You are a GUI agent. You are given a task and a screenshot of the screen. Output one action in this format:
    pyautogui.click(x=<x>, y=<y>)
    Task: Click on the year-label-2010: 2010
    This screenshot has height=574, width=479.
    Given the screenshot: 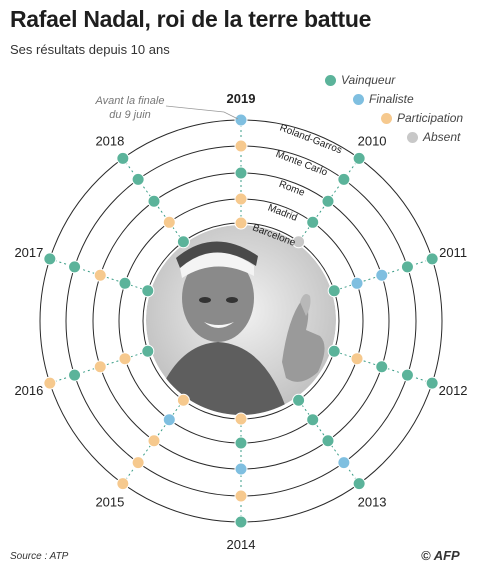 What is the action you would take?
    pyautogui.click(x=372, y=141)
    